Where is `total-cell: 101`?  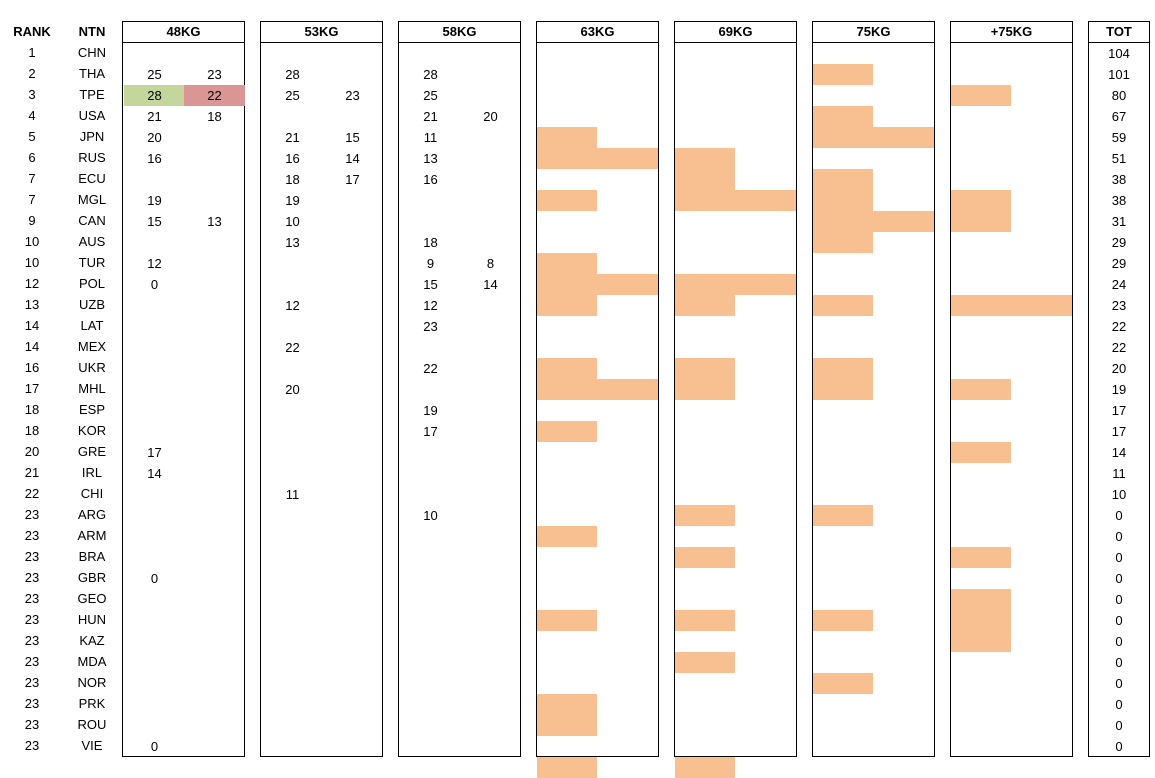
total-cell: 101 is located at coordinates (1119, 74).